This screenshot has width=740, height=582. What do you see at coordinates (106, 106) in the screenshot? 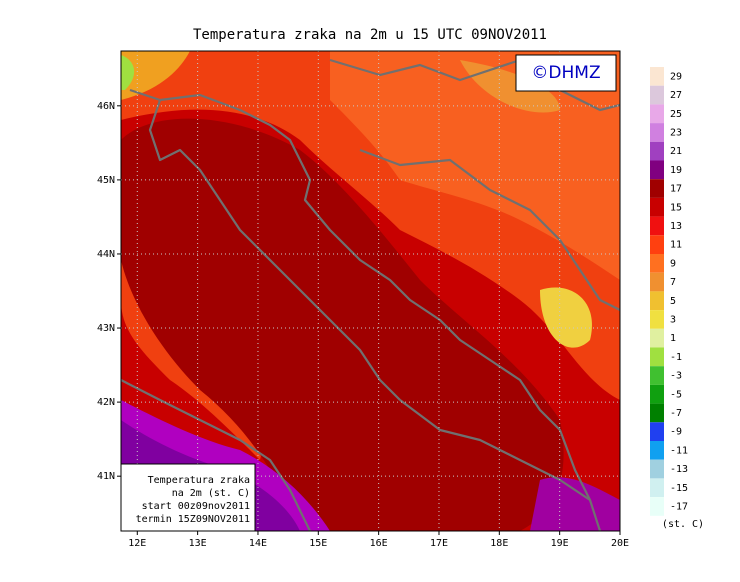
I see `y-tick-label: 46N` at bounding box center [106, 106].